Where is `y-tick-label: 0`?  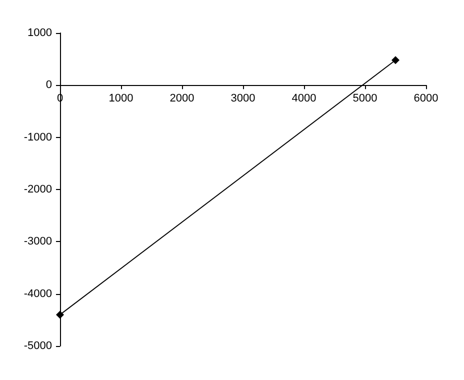
y-tick-label: 0 is located at coordinates (49, 85).